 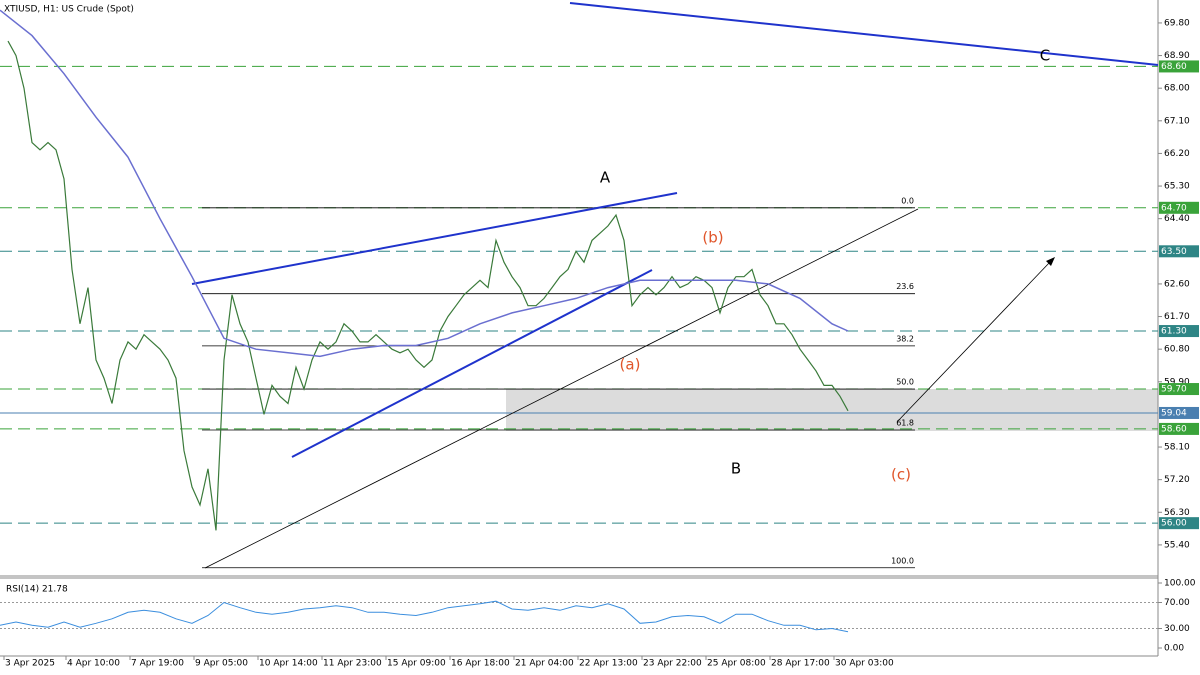 I want to click on wave-label: (c), so click(x=901, y=475).